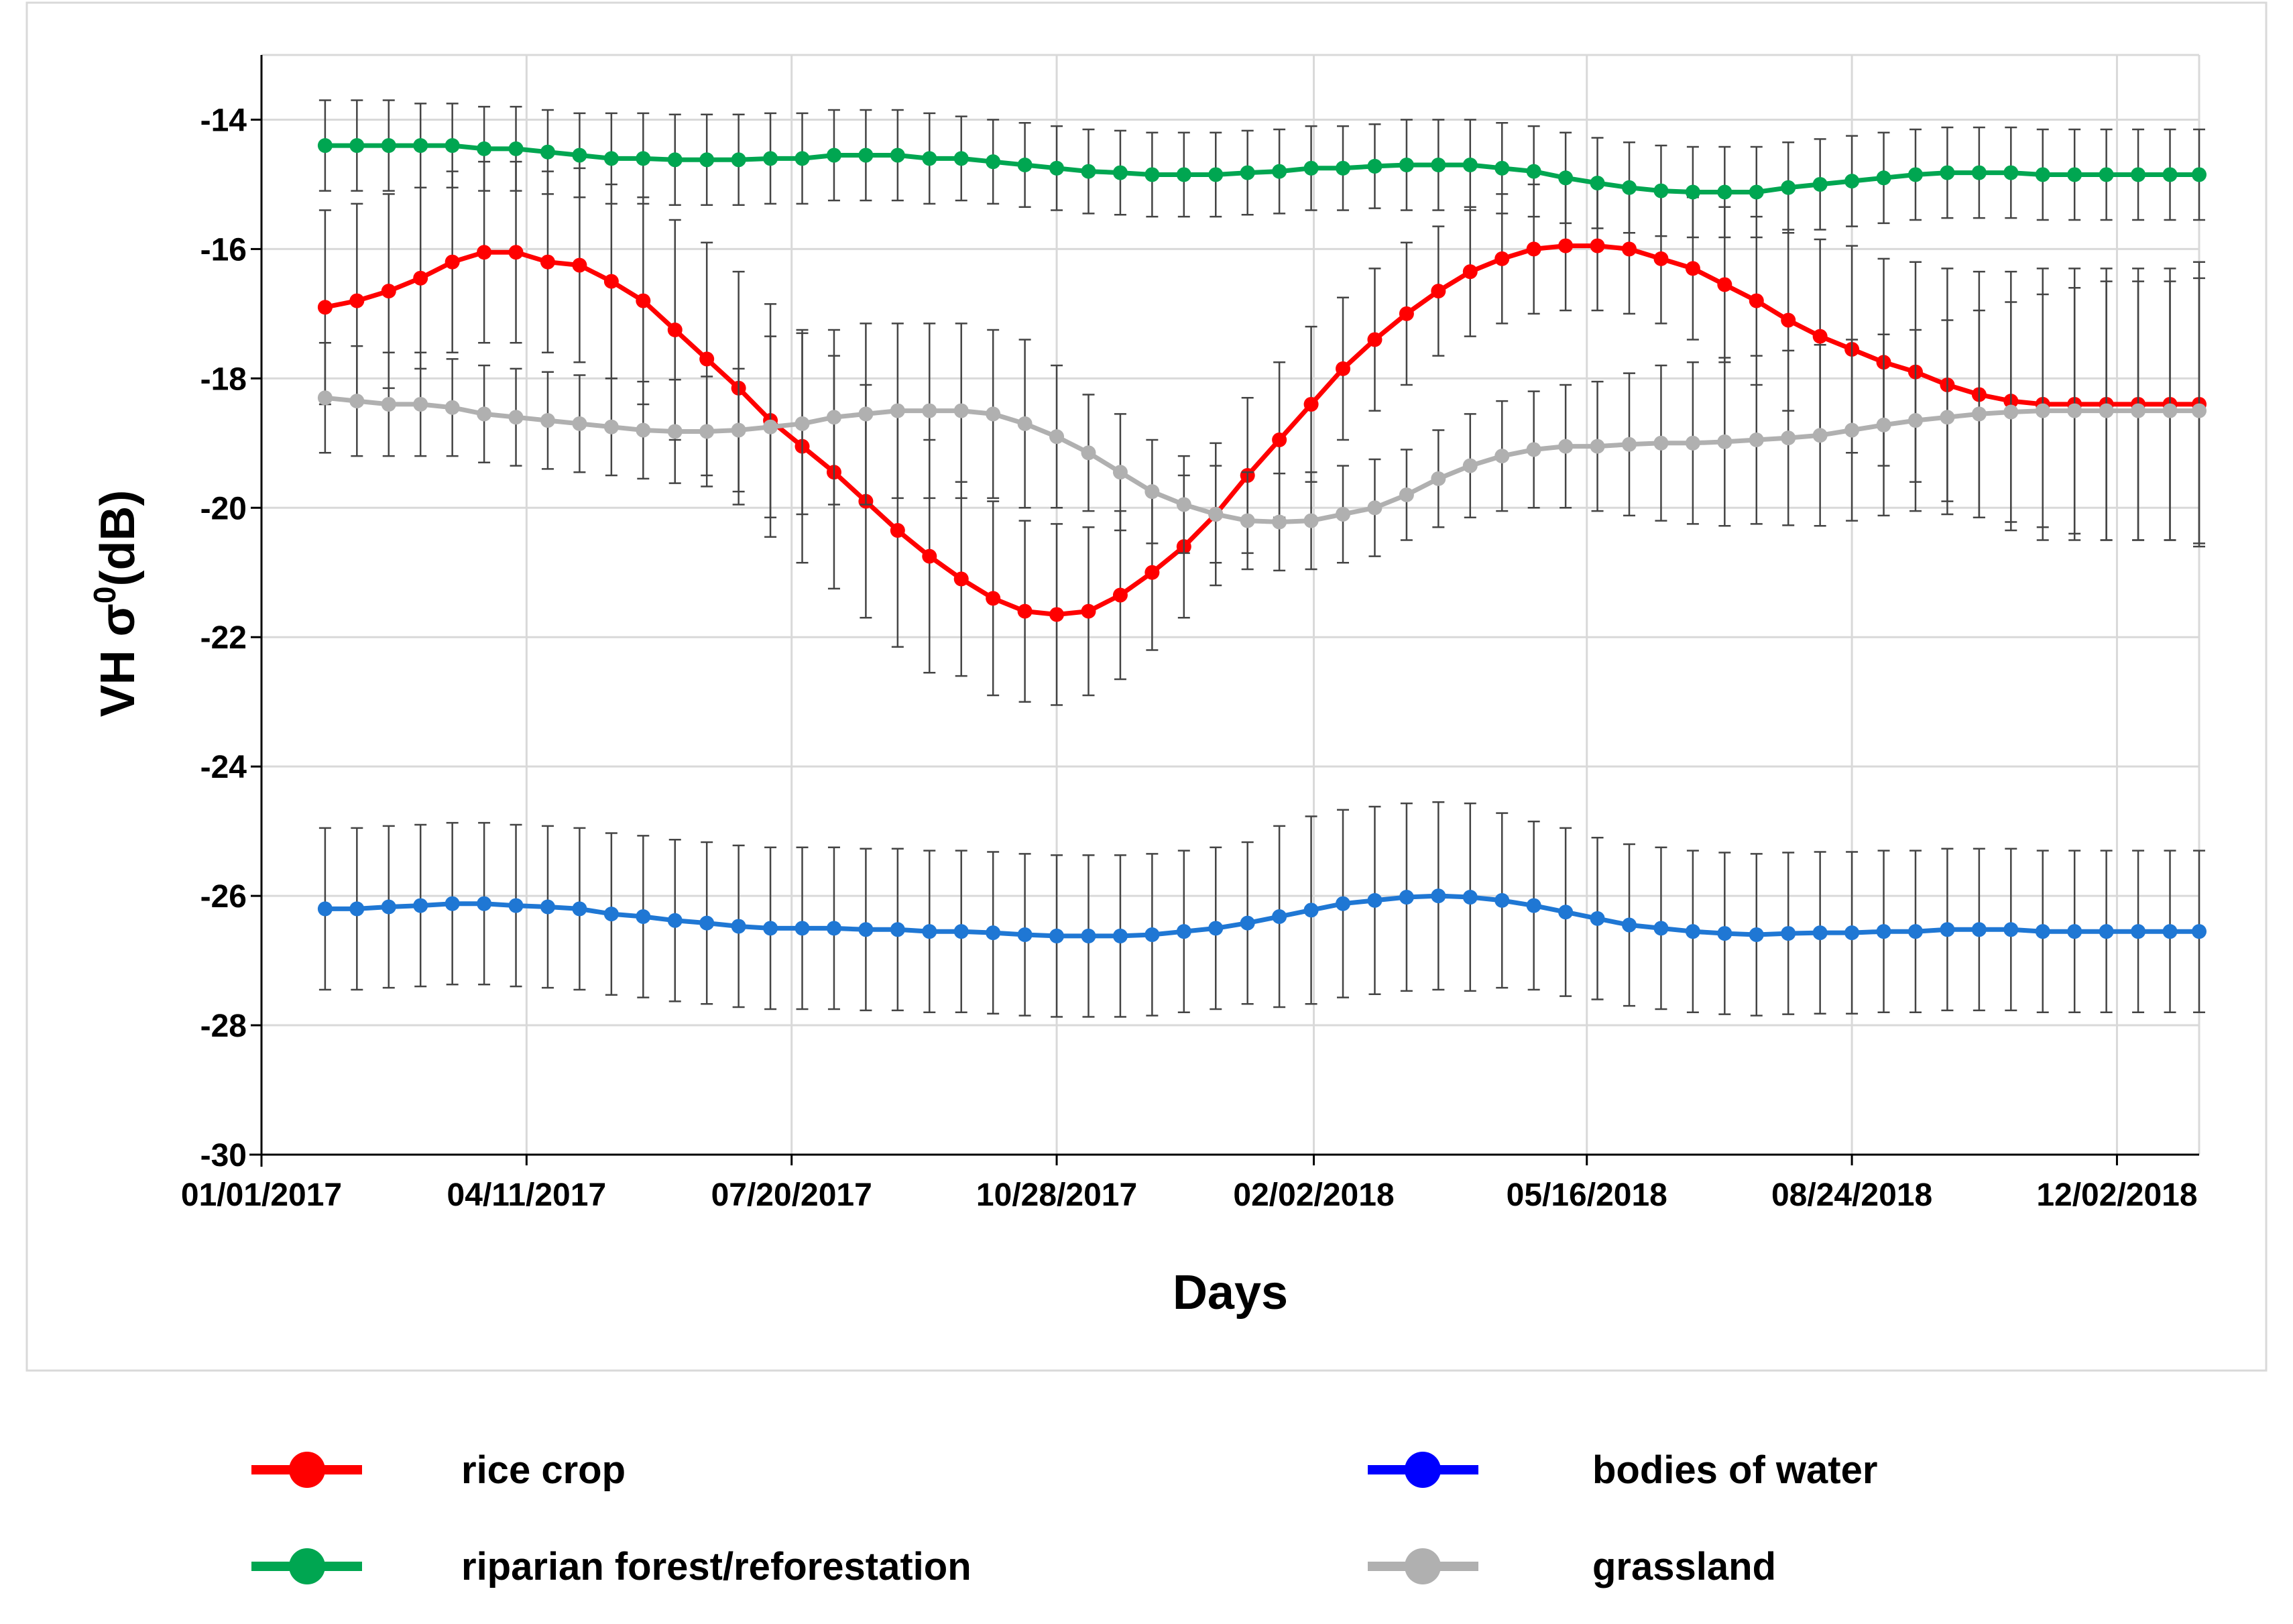 The height and width of the screenshot is (1624, 2293). Describe the element at coordinates (612, 1566) in the screenshot. I see `legend-item-riparian-forest: riparian forest/reforestation` at that location.